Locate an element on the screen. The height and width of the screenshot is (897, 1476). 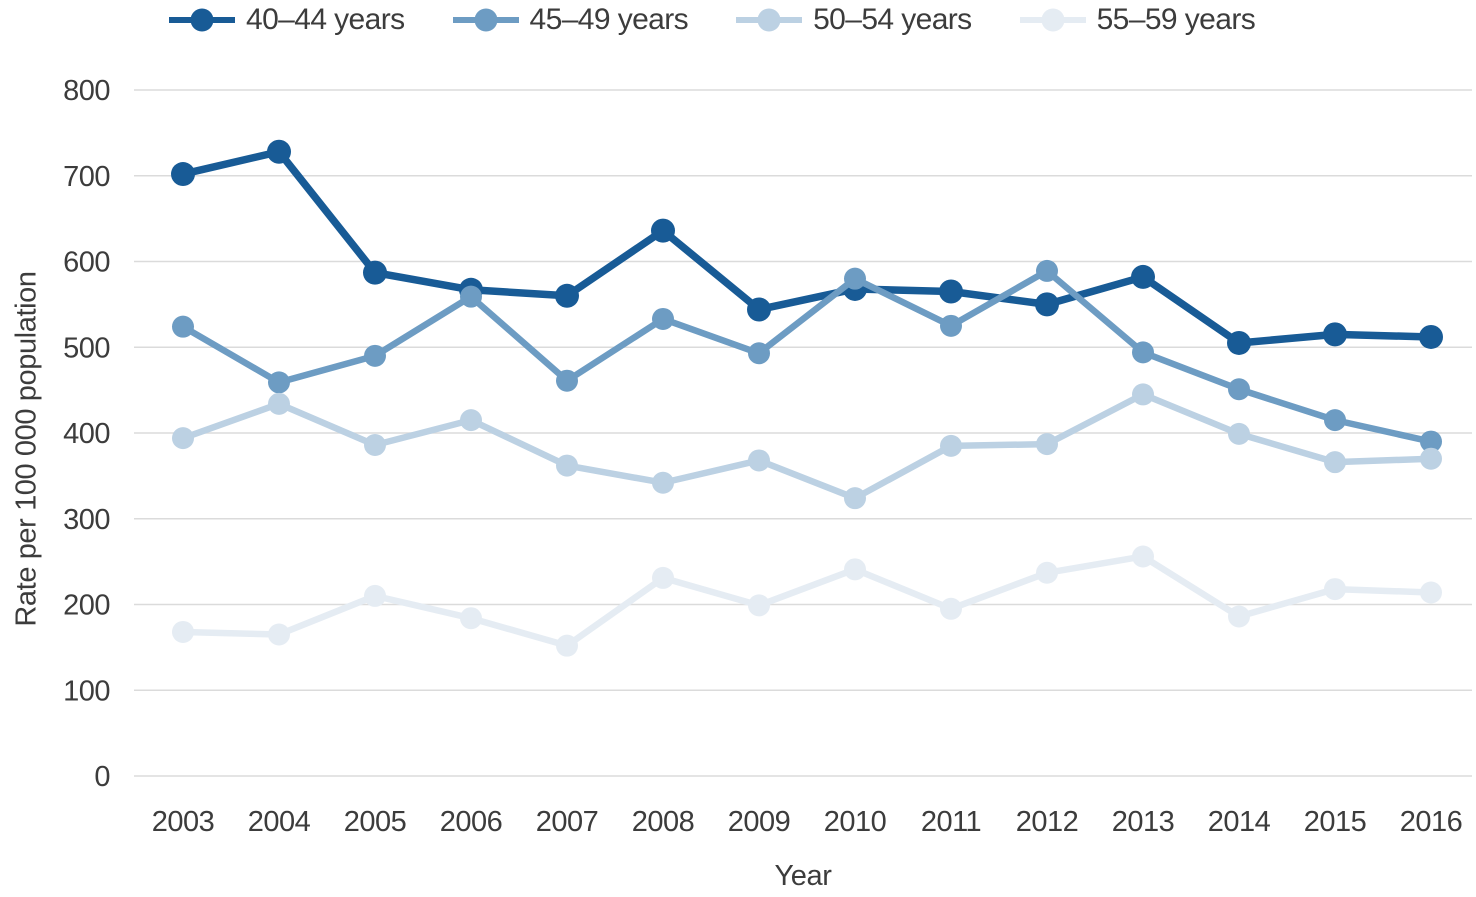
x-tick-label: 2003 is located at coordinates (183, 822).